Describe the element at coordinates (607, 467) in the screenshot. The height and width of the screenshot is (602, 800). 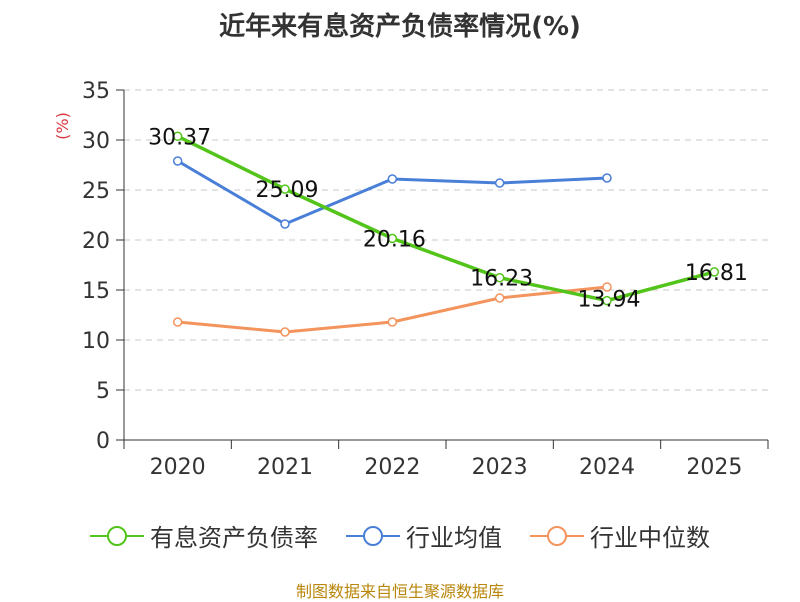
I see `x-tick-label: 2024` at that location.